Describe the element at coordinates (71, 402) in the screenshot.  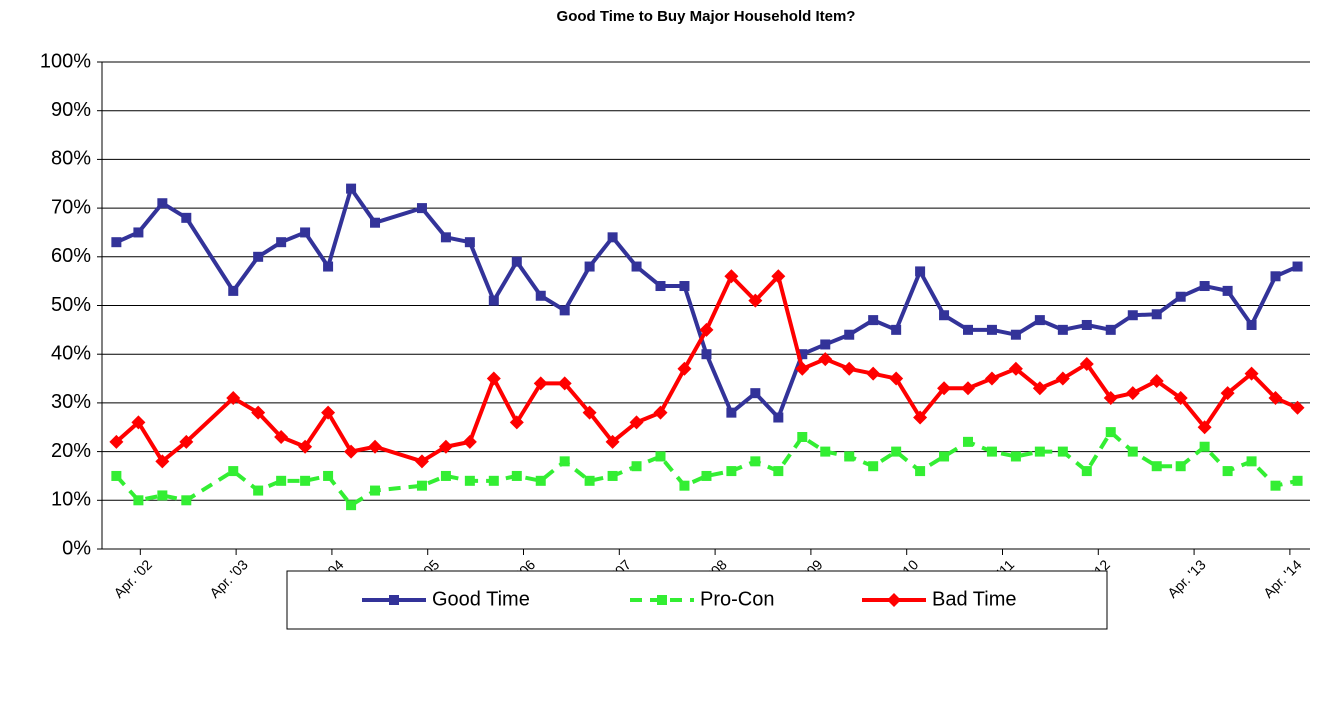
I see `y-tick-label: 30%` at that location.